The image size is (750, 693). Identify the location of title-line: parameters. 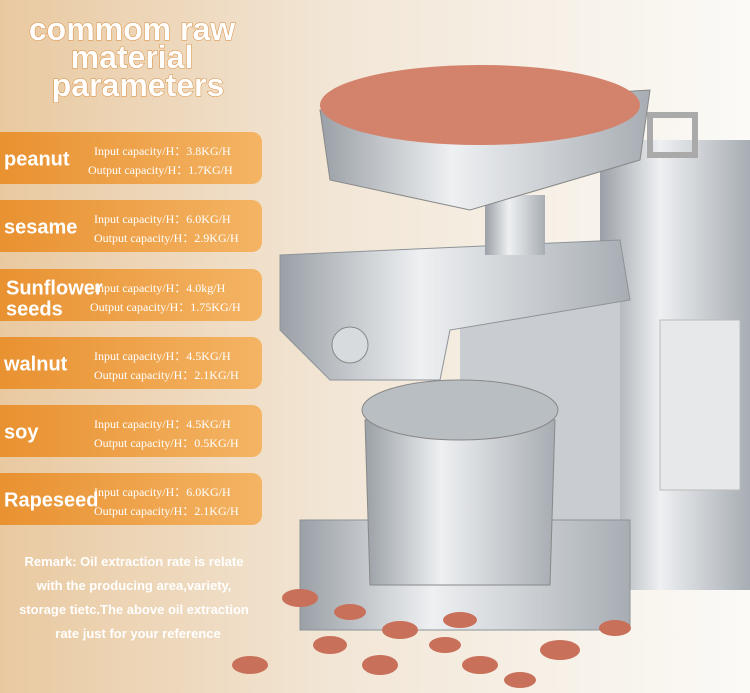
(138, 85).